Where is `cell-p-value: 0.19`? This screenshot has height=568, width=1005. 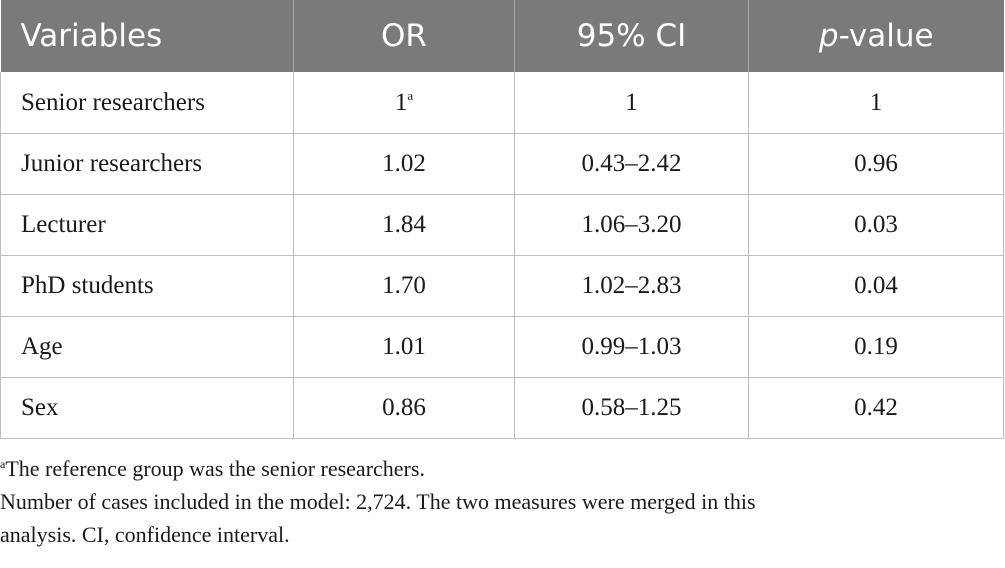
cell-p-value: 0.19 is located at coordinates (876, 347).